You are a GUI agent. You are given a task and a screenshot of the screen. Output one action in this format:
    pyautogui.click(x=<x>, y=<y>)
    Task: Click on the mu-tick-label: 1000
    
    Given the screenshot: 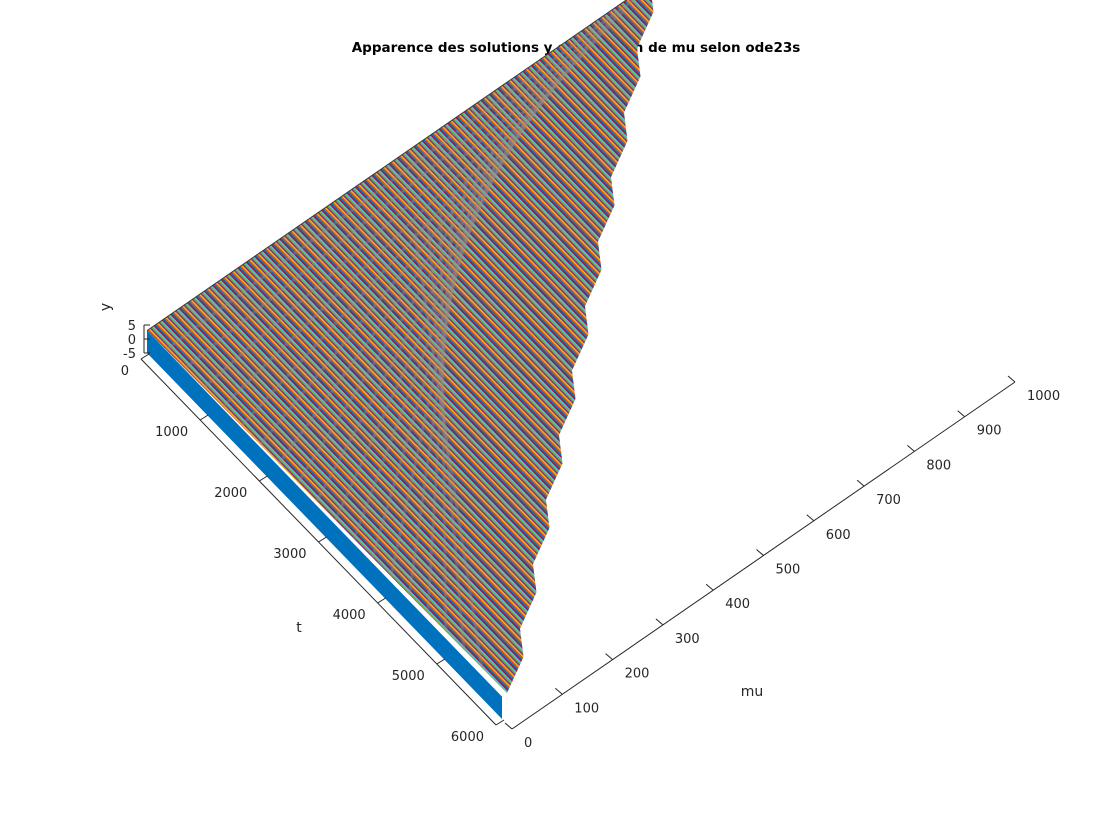 What is the action you would take?
    pyautogui.click(x=1043, y=396)
    